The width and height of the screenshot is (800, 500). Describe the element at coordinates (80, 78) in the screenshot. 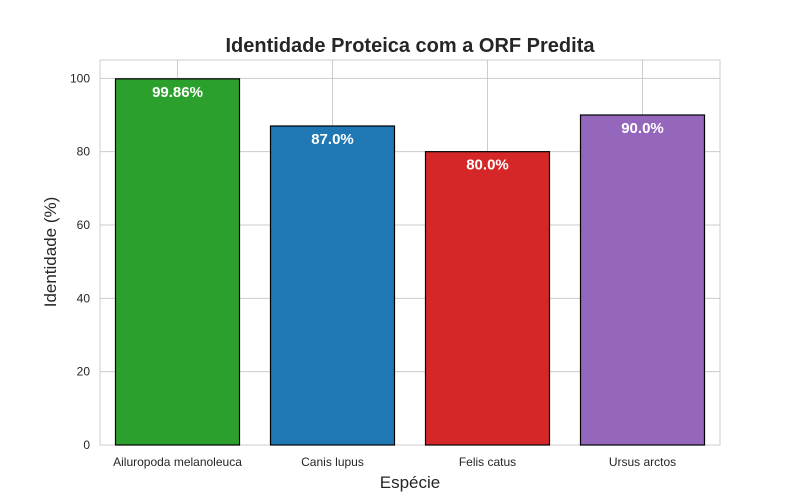

I see `y-tick-label: 100` at that location.